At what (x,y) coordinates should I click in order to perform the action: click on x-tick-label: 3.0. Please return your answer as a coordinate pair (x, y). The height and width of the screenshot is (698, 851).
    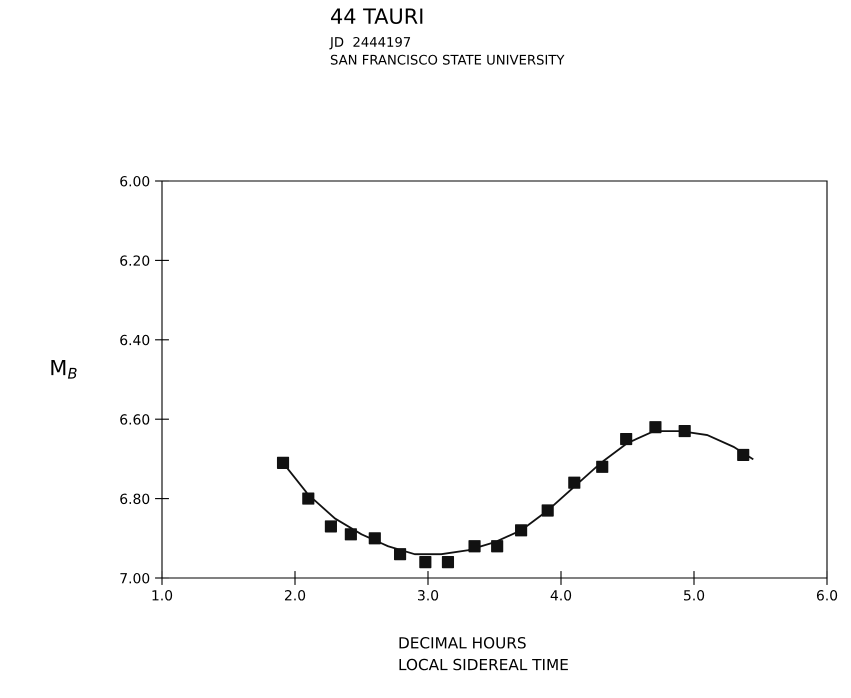
    Looking at the image, I should click on (428, 595).